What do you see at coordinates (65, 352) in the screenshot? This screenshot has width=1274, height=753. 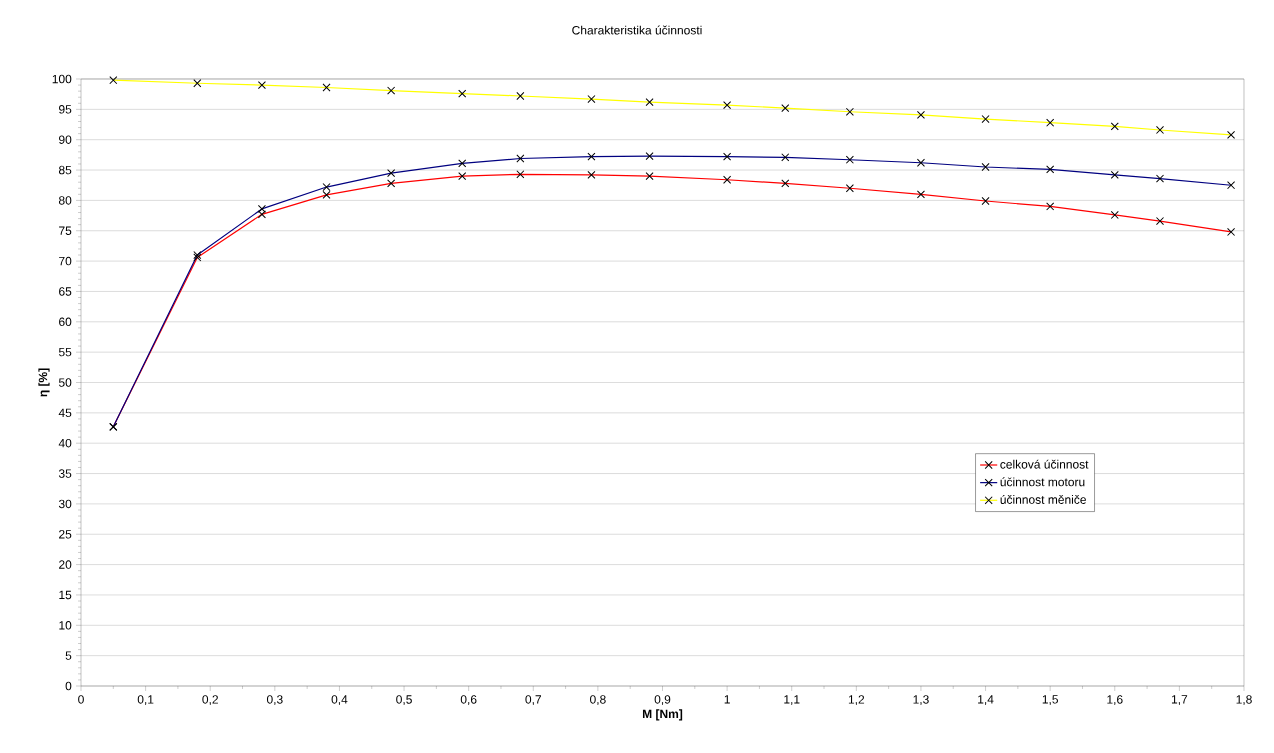 I see `y-tick-label: 55` at bounding box center [65, 352].